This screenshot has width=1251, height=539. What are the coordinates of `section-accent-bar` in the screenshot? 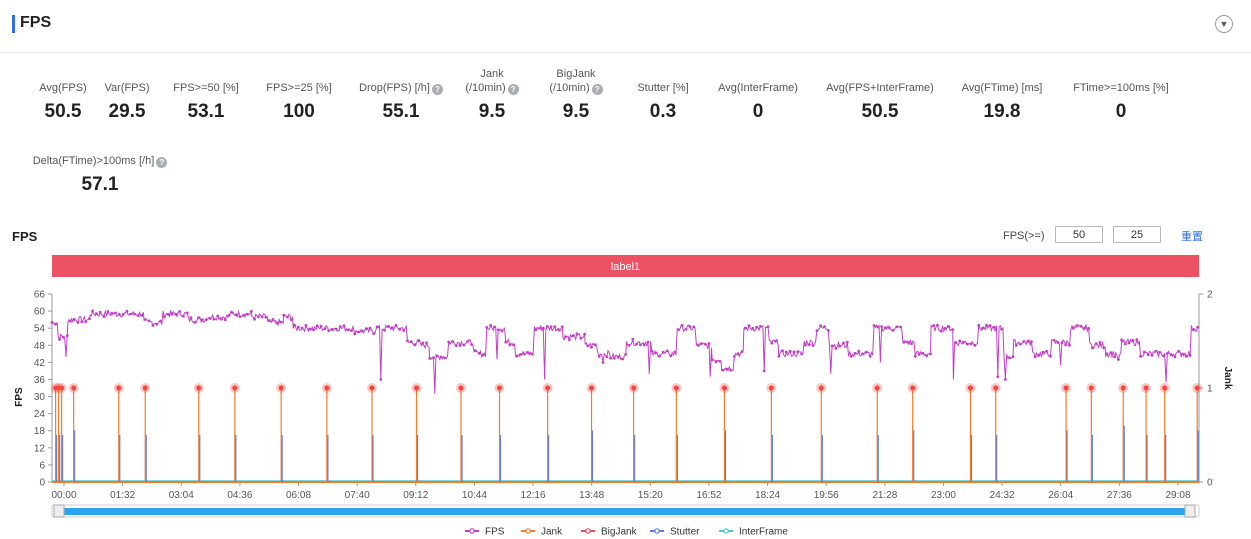 It's located at (13, 24).